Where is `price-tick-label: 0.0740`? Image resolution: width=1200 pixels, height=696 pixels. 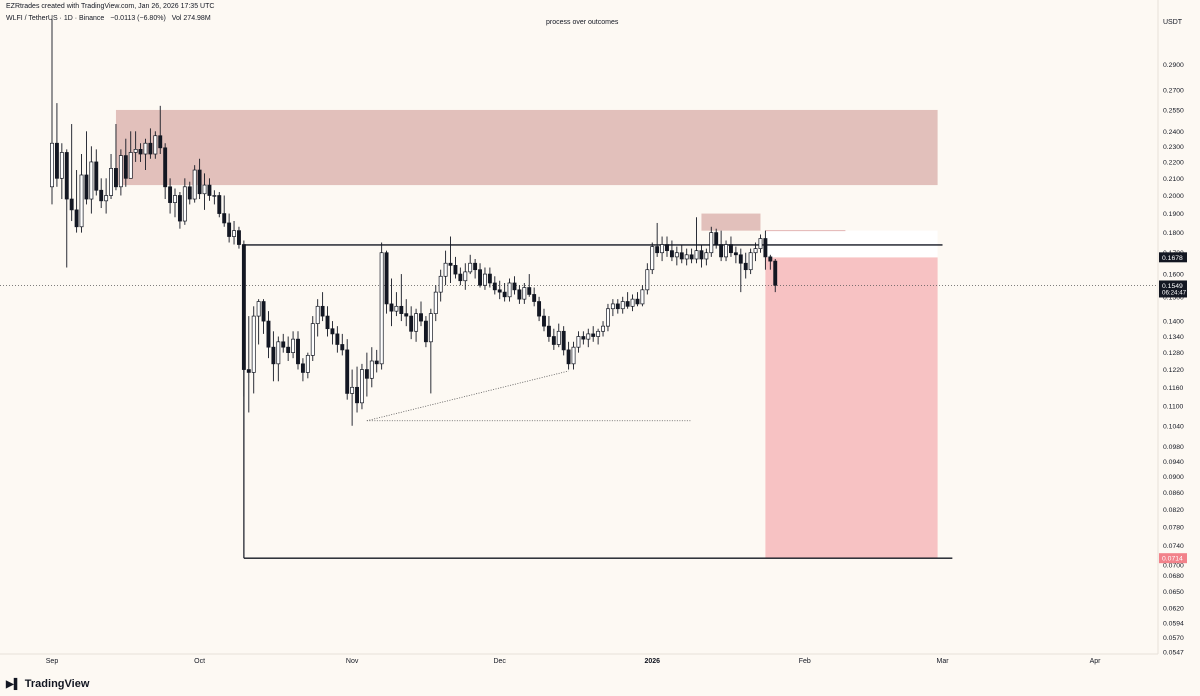
price-tick-label: 0.0740 is located at coordinates (1173, 546).